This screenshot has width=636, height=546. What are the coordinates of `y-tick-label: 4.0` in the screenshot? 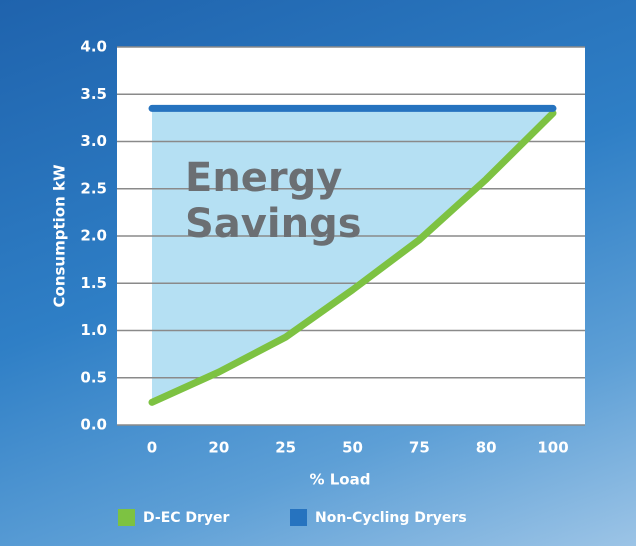 It's located at (93, 47).